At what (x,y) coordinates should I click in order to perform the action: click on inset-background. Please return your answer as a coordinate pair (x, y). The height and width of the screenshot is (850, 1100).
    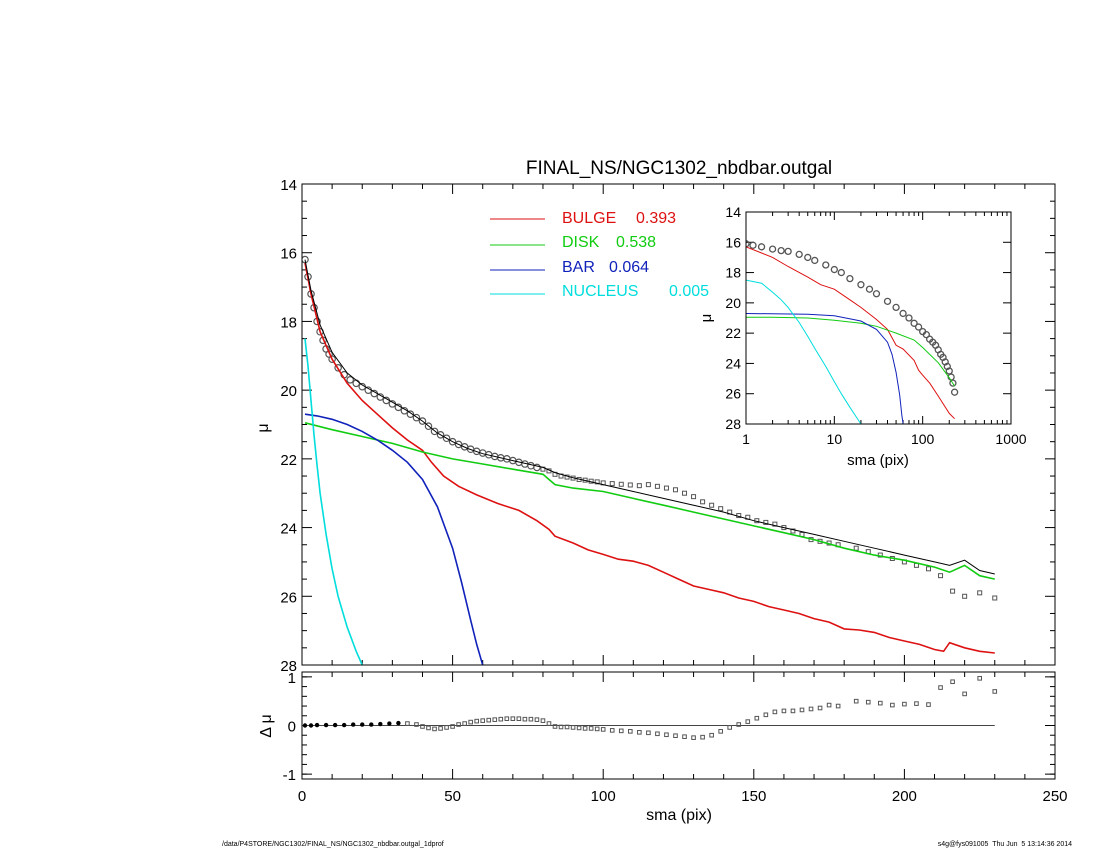
    Looking at the image, I should click on (878, 318).